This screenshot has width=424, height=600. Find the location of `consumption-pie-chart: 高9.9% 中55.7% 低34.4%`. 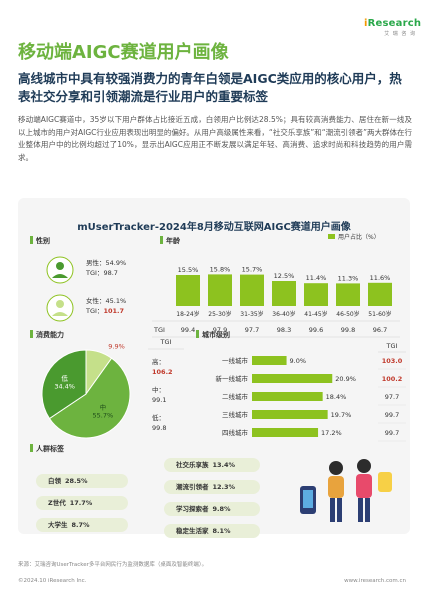

consumption-pie-chart: 高9.9% 中55.7% 低34.4% is located at coordinates (86, 390).